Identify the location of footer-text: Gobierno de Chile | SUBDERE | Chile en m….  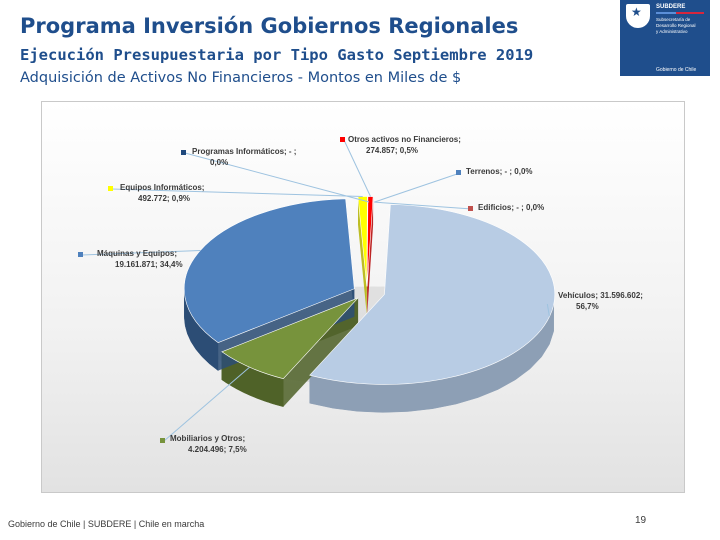
(106, 524).